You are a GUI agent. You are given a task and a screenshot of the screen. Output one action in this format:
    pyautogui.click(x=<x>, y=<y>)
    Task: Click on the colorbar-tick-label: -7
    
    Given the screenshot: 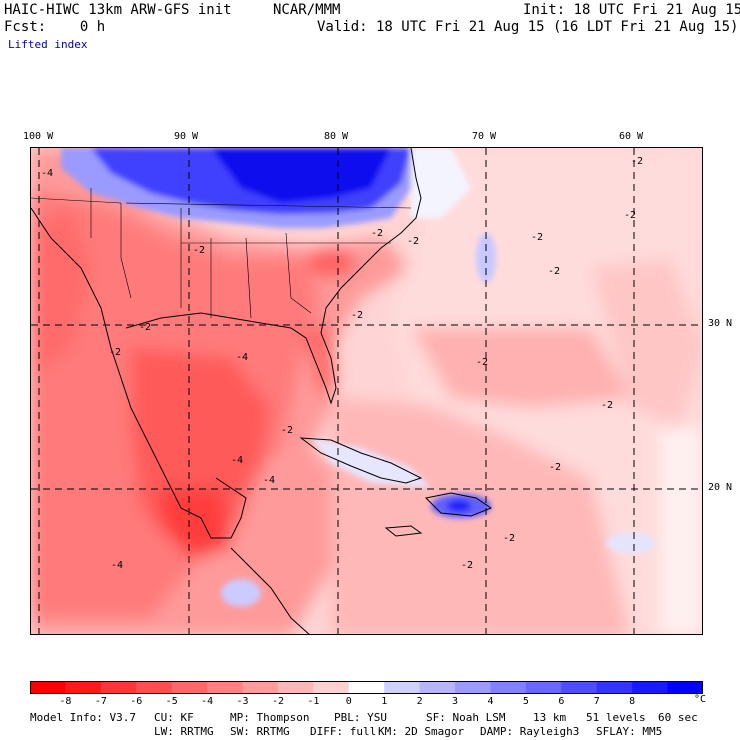 What is the action you would take?
    pyautogui.click(x=100, y=701)
    